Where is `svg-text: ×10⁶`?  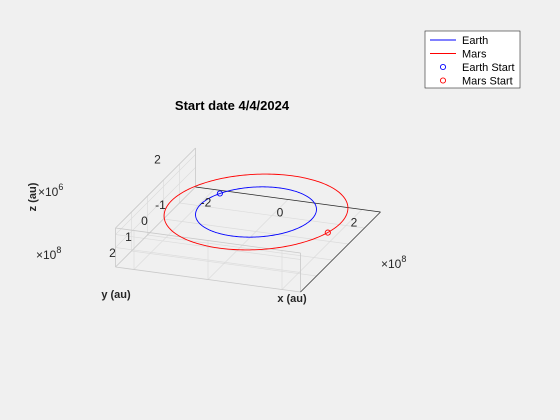 svg-text: ×10⁶ is located at coordinates (50, 190).